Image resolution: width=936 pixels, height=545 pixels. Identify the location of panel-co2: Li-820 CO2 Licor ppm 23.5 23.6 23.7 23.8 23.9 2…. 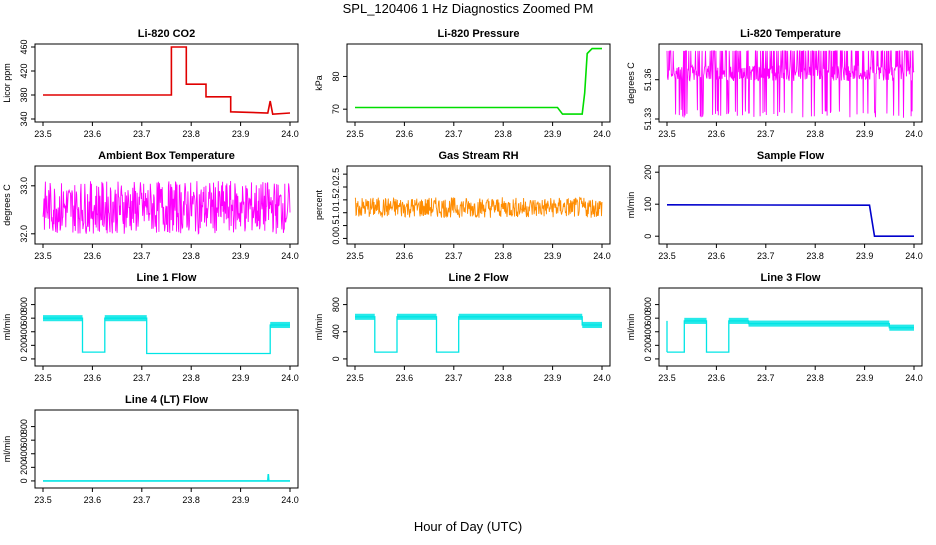
(150, 83).